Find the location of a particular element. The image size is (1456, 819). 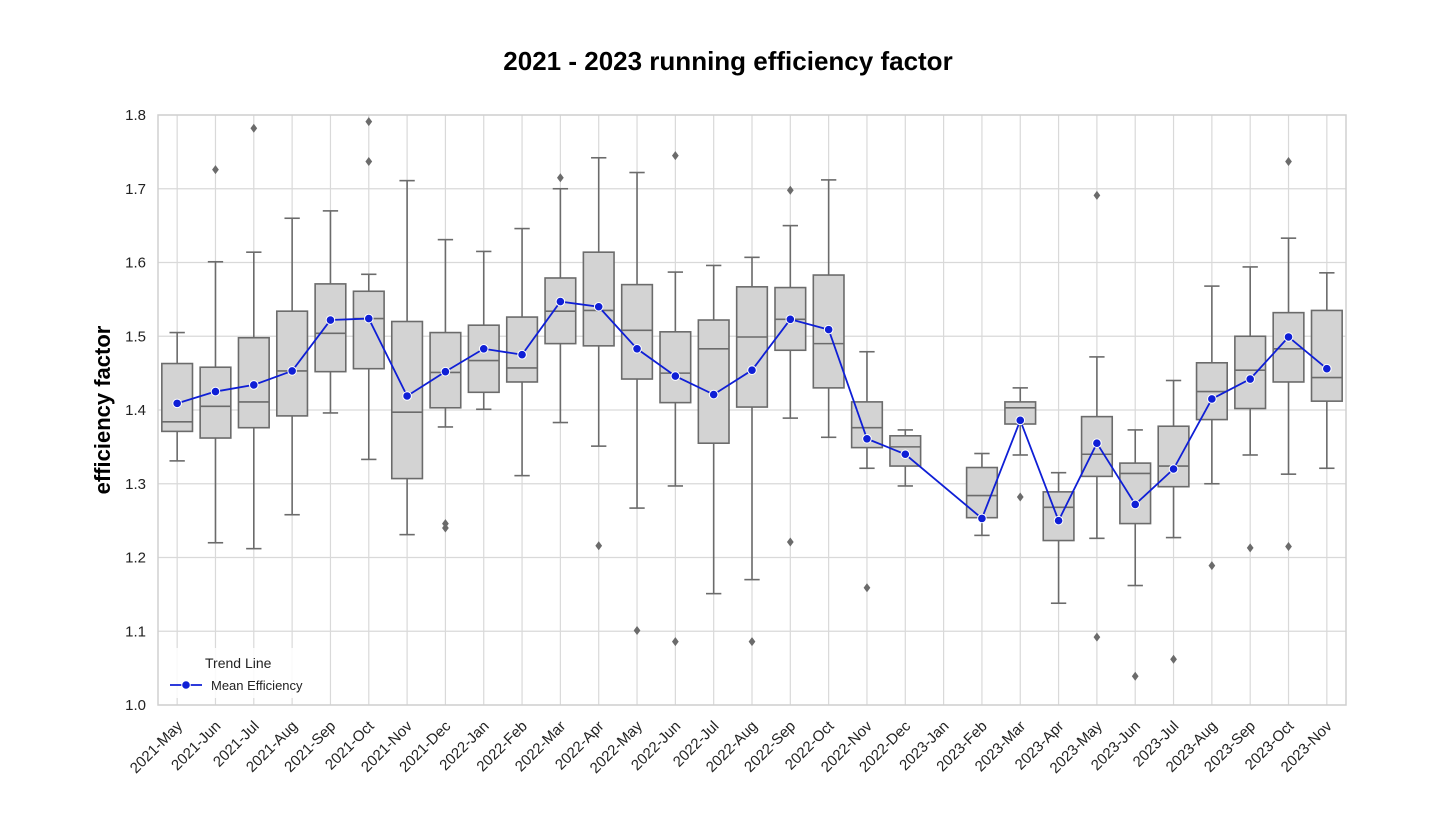

box-2023-Sep is located at coordinates (1250, 409).